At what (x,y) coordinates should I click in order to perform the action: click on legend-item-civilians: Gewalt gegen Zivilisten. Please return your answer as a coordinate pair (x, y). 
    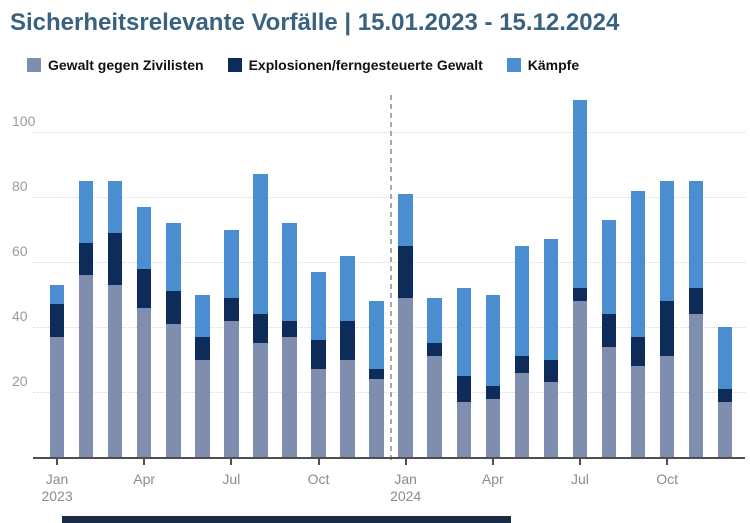
    Looking at the image, I should click on (115, 65).